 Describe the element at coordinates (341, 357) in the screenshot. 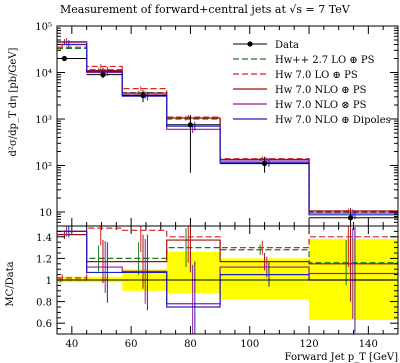

I see `x-axis-label: Forward Jet p_T [GeV]` at that location.